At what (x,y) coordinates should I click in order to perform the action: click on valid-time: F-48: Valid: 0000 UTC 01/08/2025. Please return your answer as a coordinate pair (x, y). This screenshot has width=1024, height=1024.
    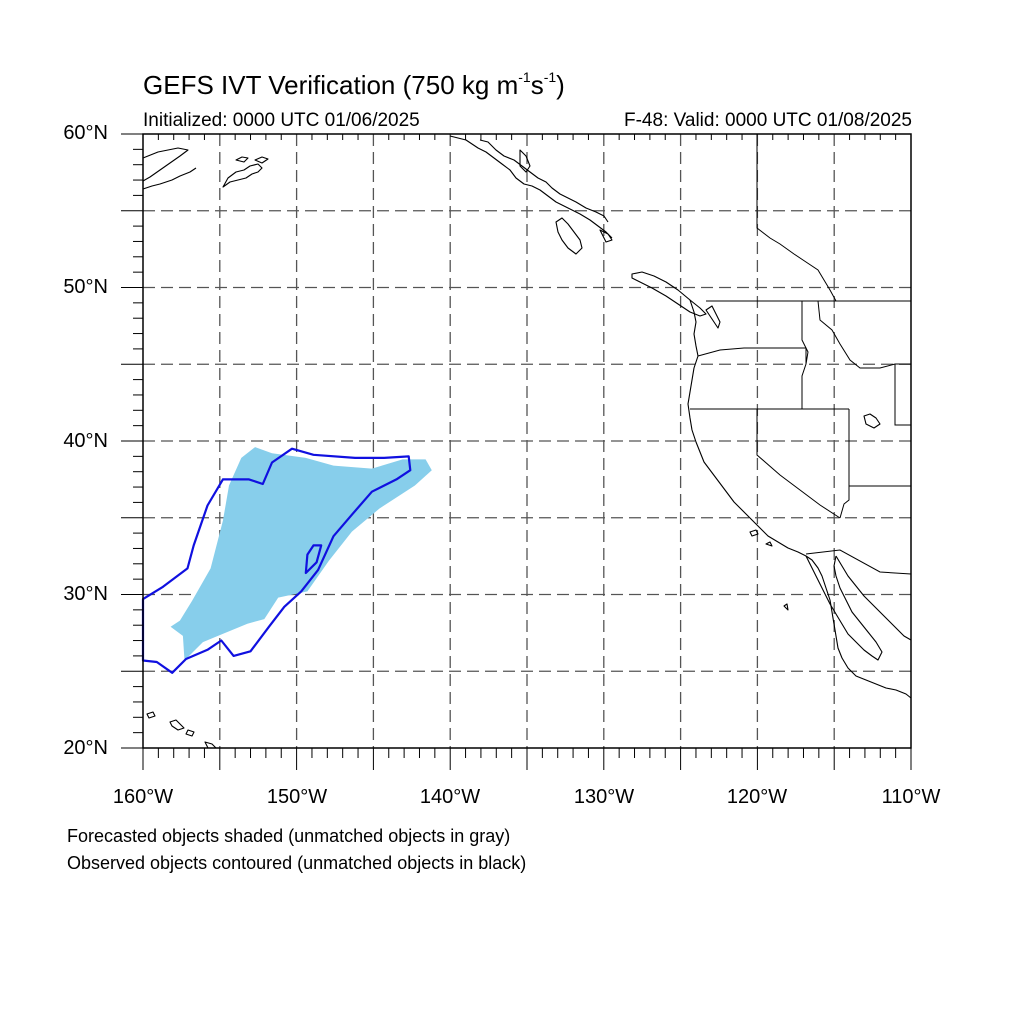
    Looking at the image, I should click on (768, 120).